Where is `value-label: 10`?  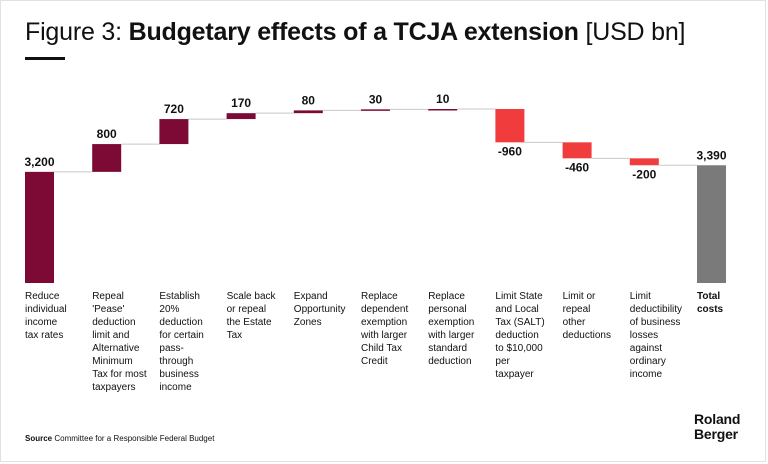
value-label: 10 is located at coordinates (443, 99).